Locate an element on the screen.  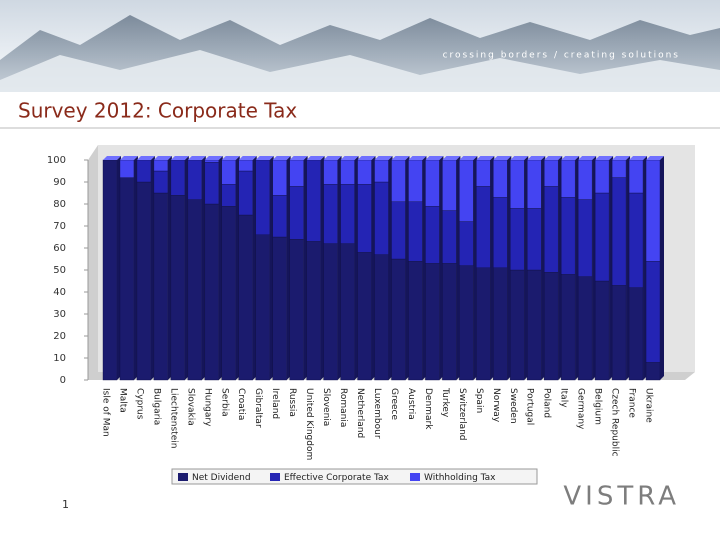
x-tick-label: Gibraltar is located at coordinates (258, 408).